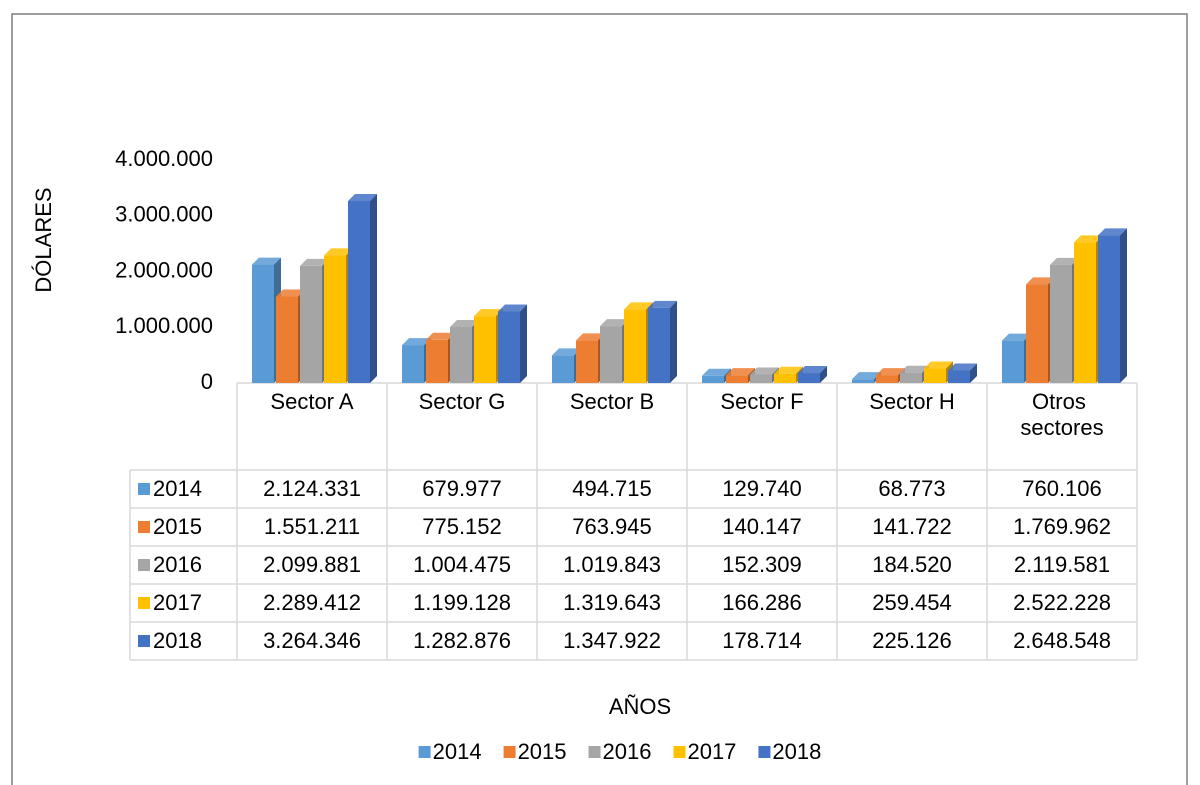  Describe the element at coordinates (762, 602) in the screenshot. I see `table-value: 166.286` at that location.